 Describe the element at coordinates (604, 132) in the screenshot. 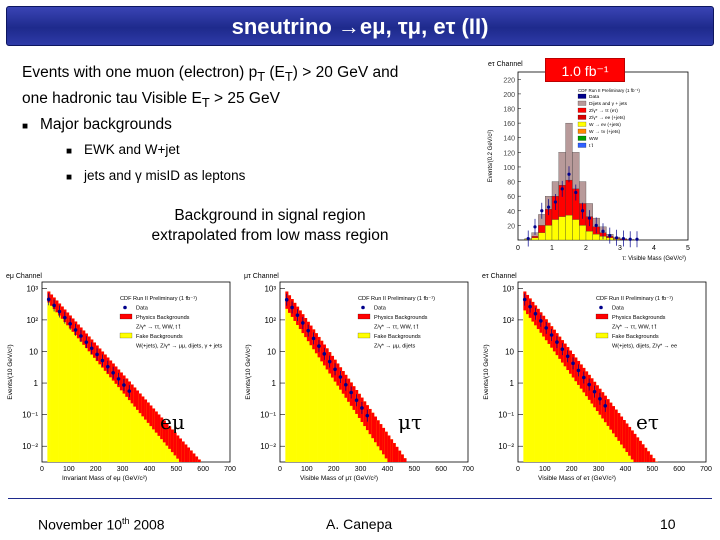

I see `legend-entry: W → τν (+jets)` at that location.